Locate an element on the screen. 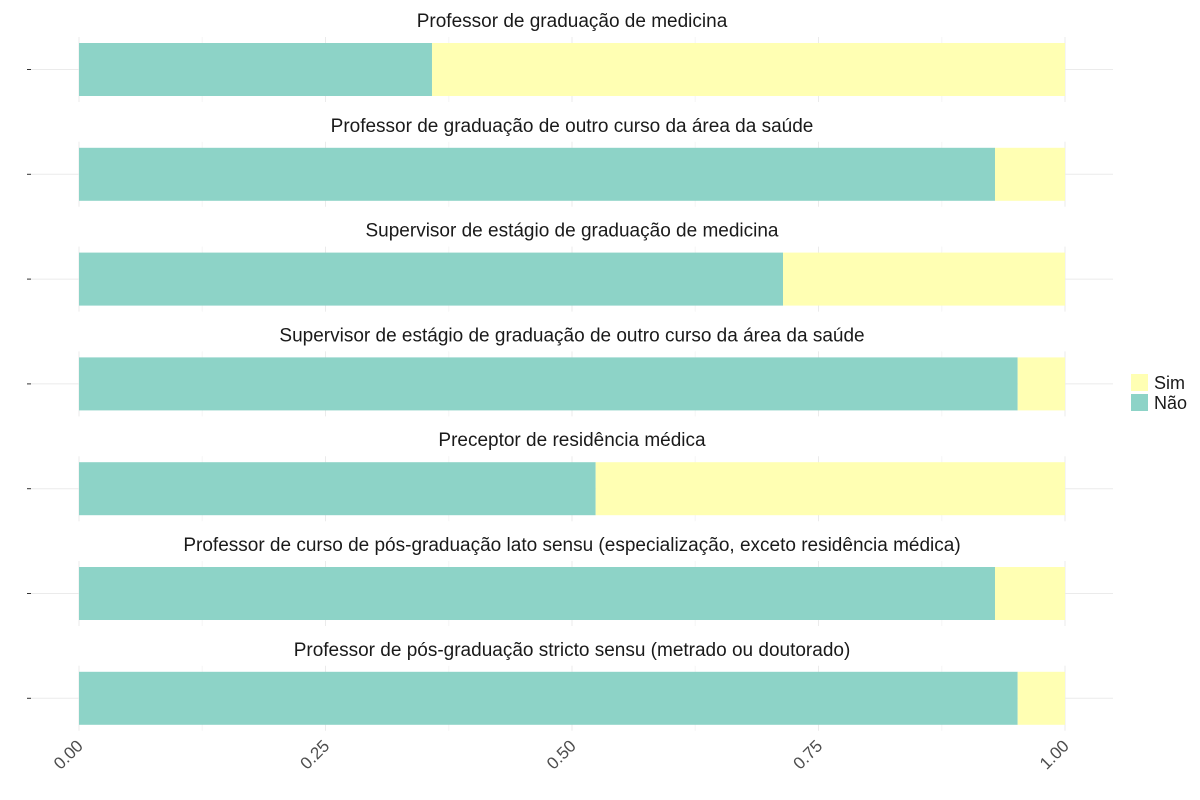 This screenshot has height=800, width=1200. x-tick-label: 1.00 is located at coordinates (1054, 754).